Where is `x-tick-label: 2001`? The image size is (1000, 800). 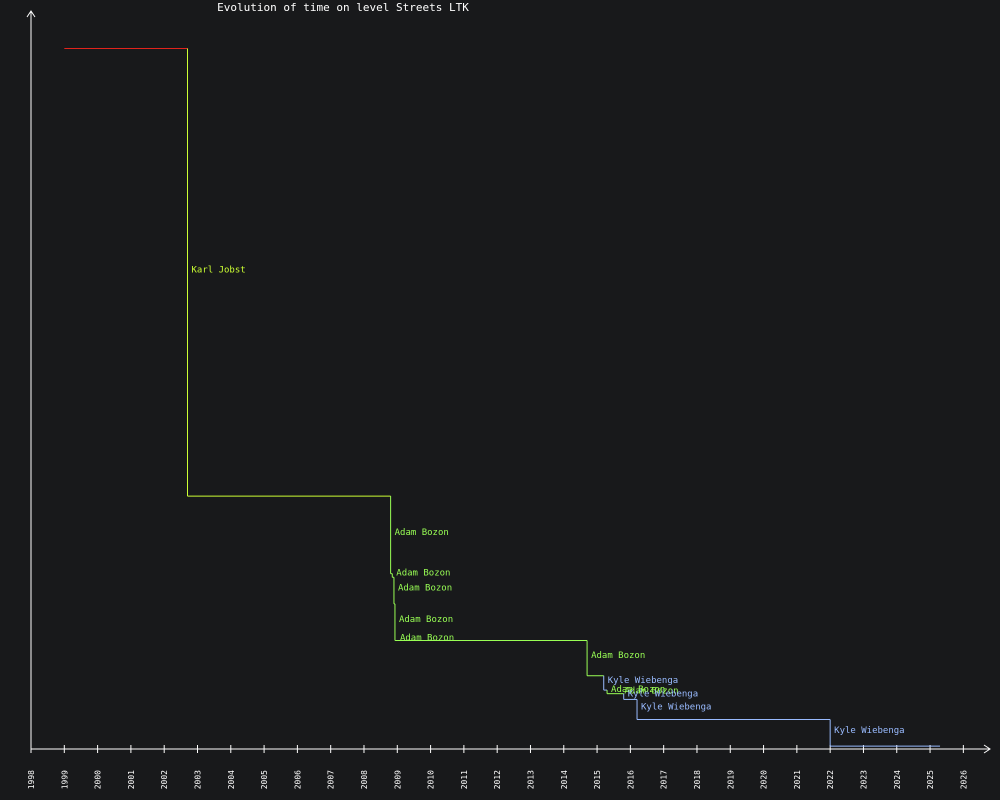 x-tick-label: 2001 is located at coordinates (131, 779).